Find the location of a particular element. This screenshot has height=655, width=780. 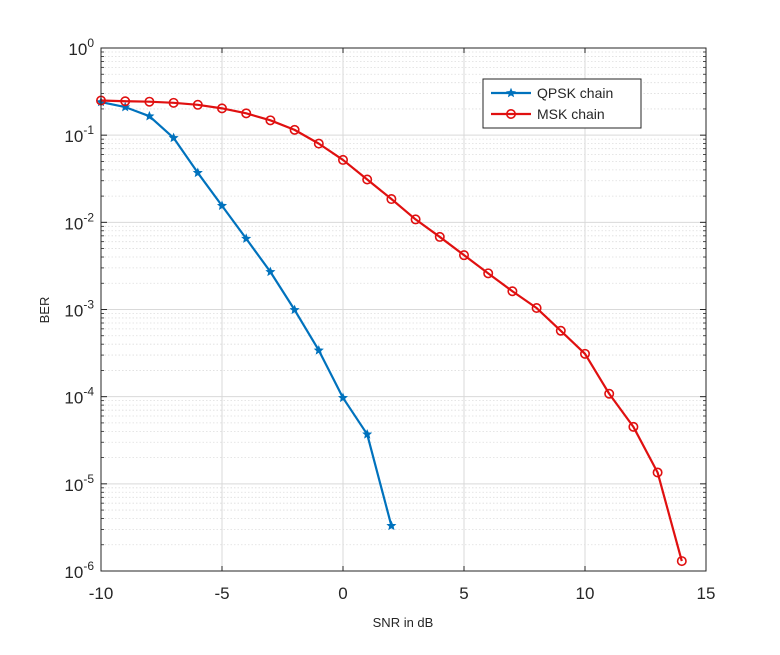

legend-item: QPSK chain is located at coordinates (552, 93).